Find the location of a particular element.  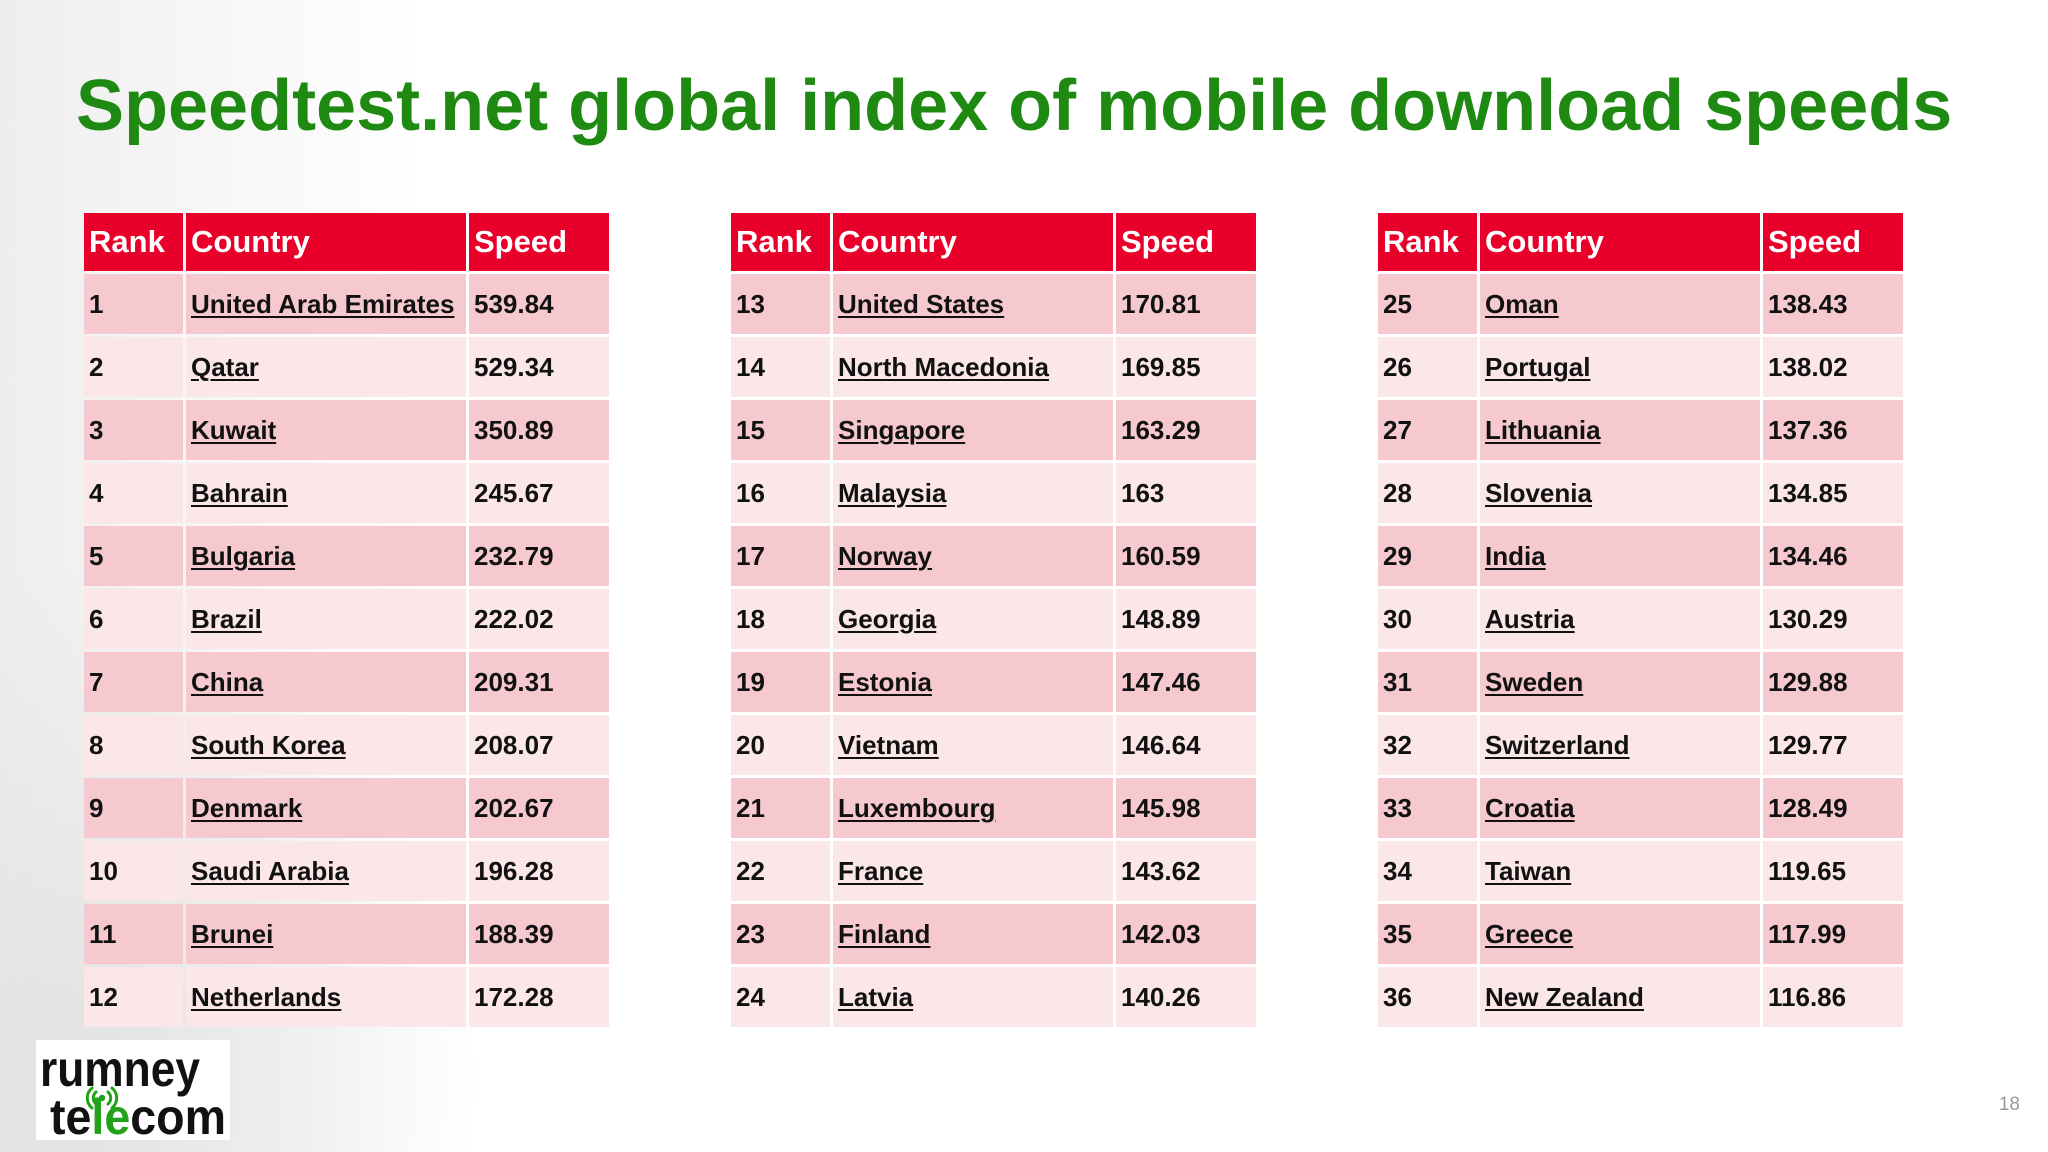

rumney-telecom-logo: rumney telecom is located at coordinates (133, 1090).